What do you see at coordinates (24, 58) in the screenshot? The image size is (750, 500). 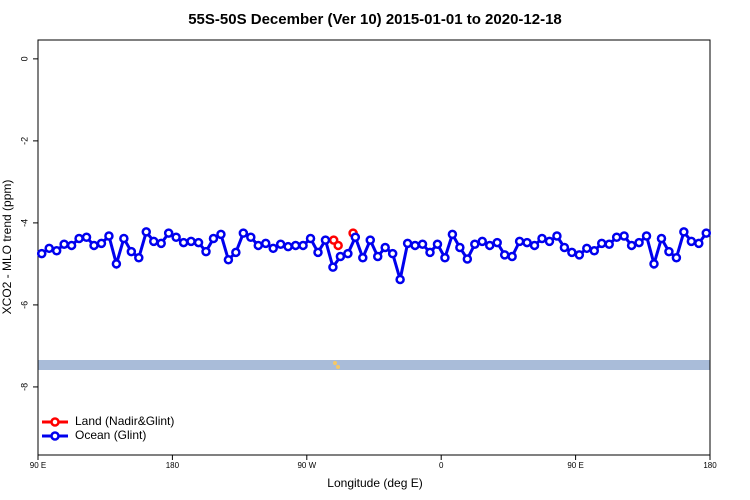 I see `y-tick-label: 0` at bounding box center [24, 58].